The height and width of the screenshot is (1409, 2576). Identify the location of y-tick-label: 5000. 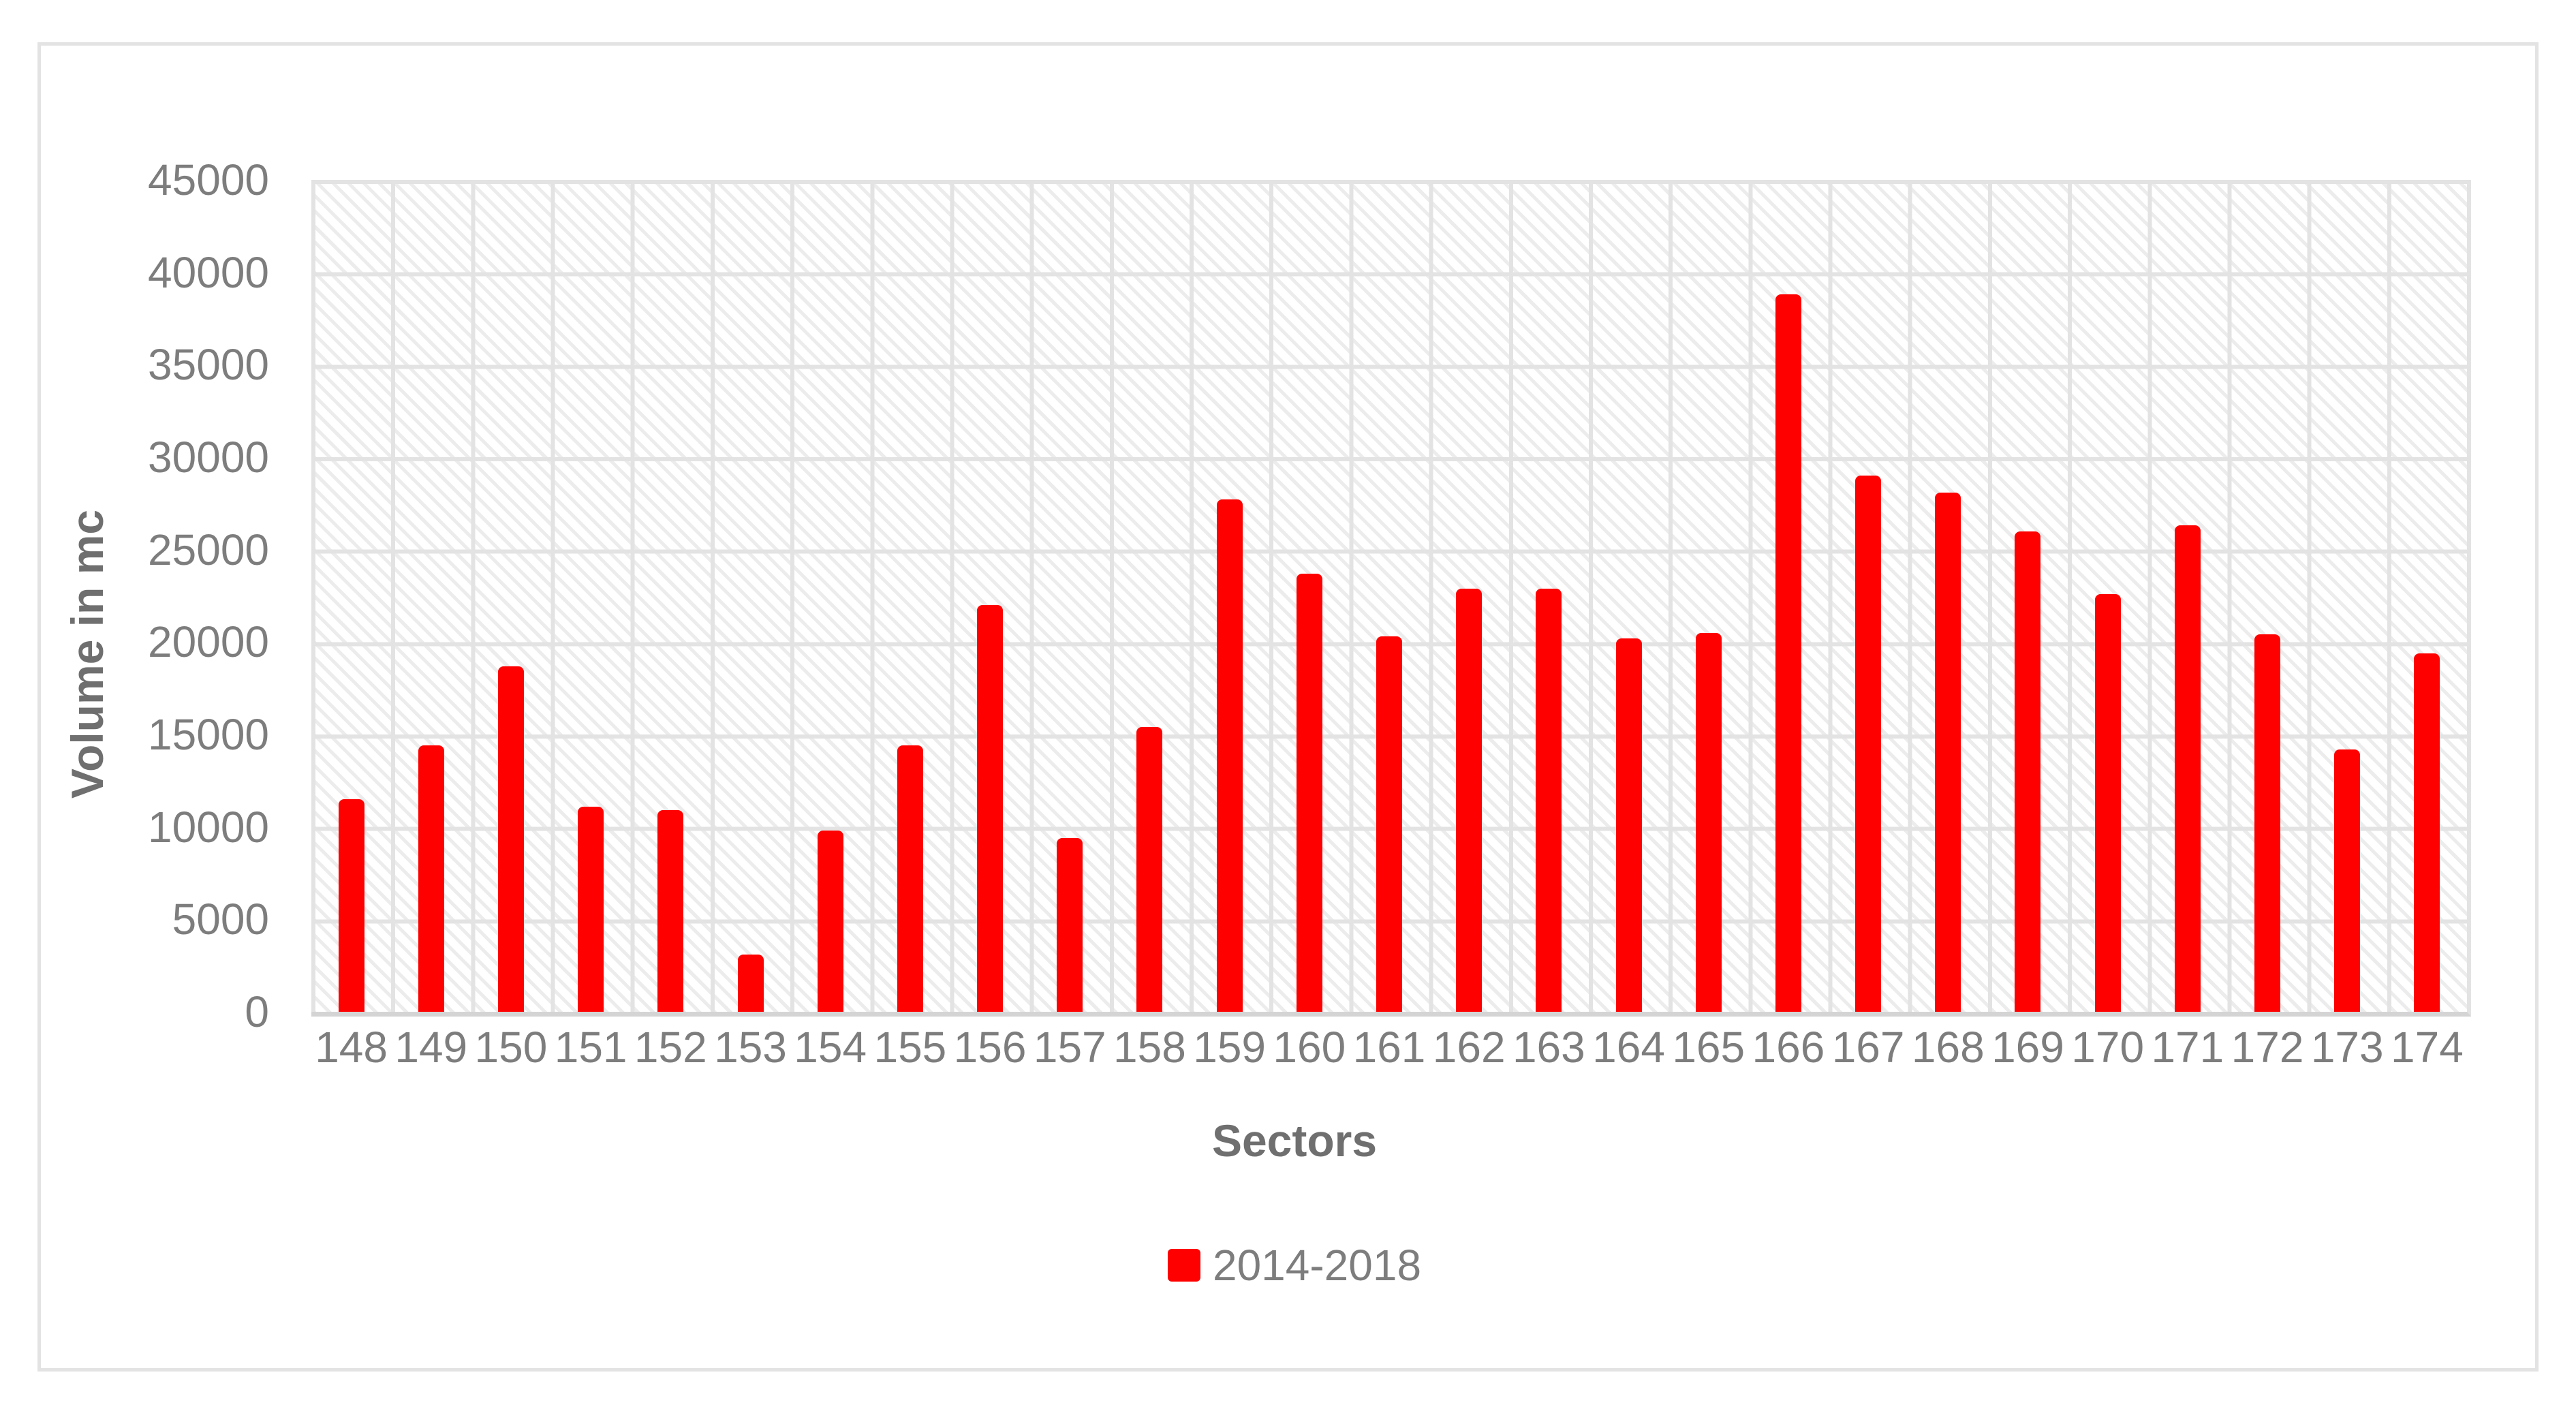
(221, 919).